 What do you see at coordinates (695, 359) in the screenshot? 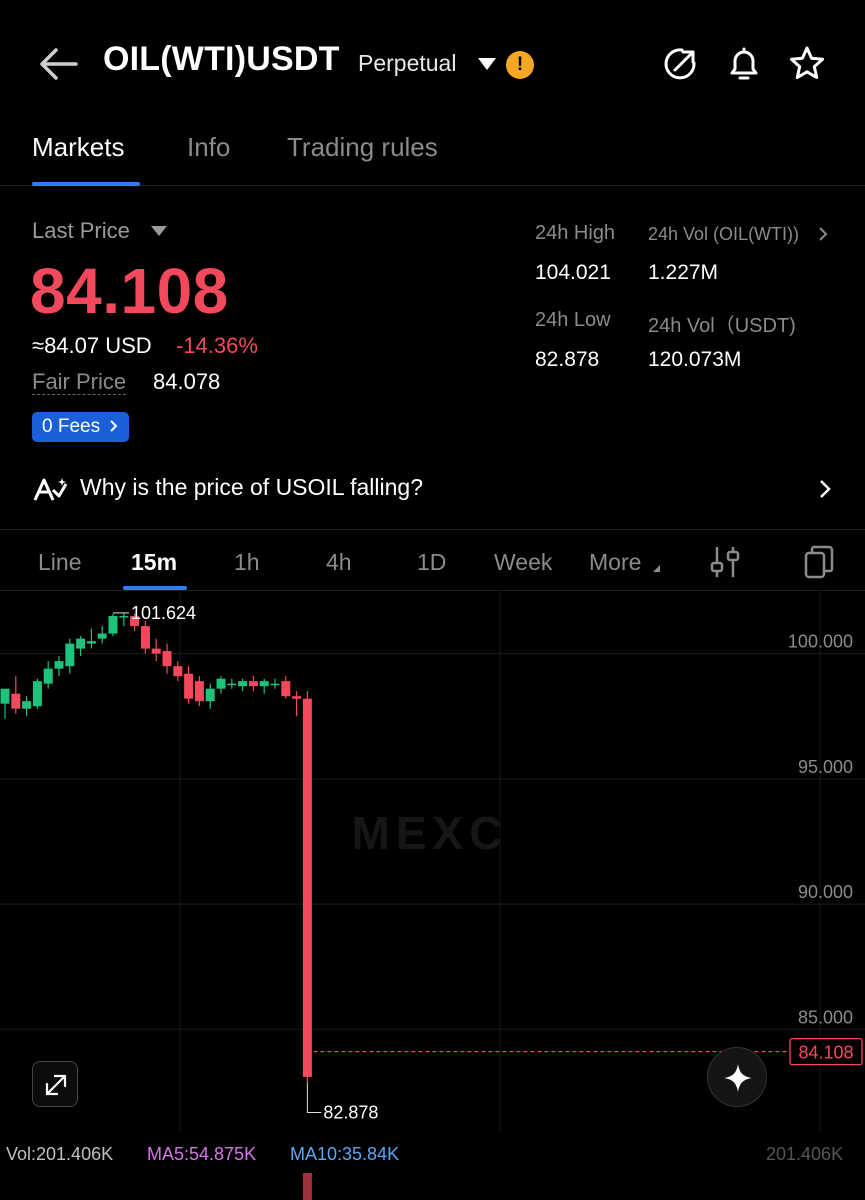
I see `24h-vol-quote-value: 120.073M` at bounding box center [695, 359].